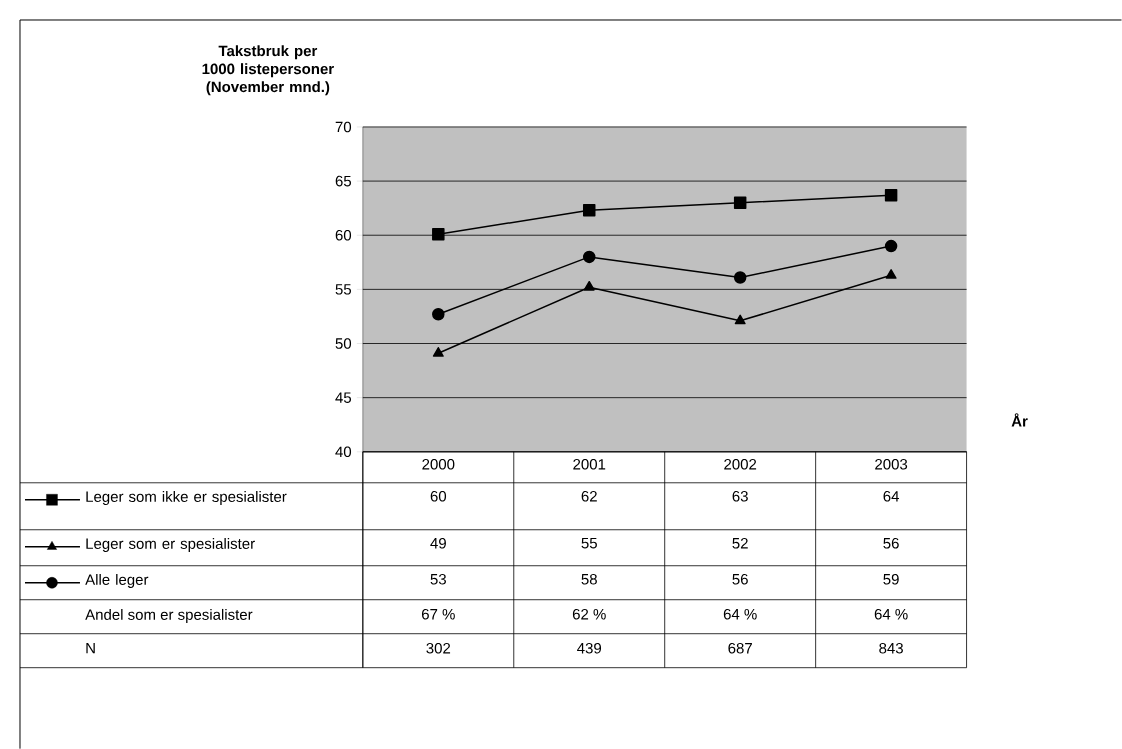  Describe the element at coordinates (90, 648) in the screenshot. I see `text: N` at that location.